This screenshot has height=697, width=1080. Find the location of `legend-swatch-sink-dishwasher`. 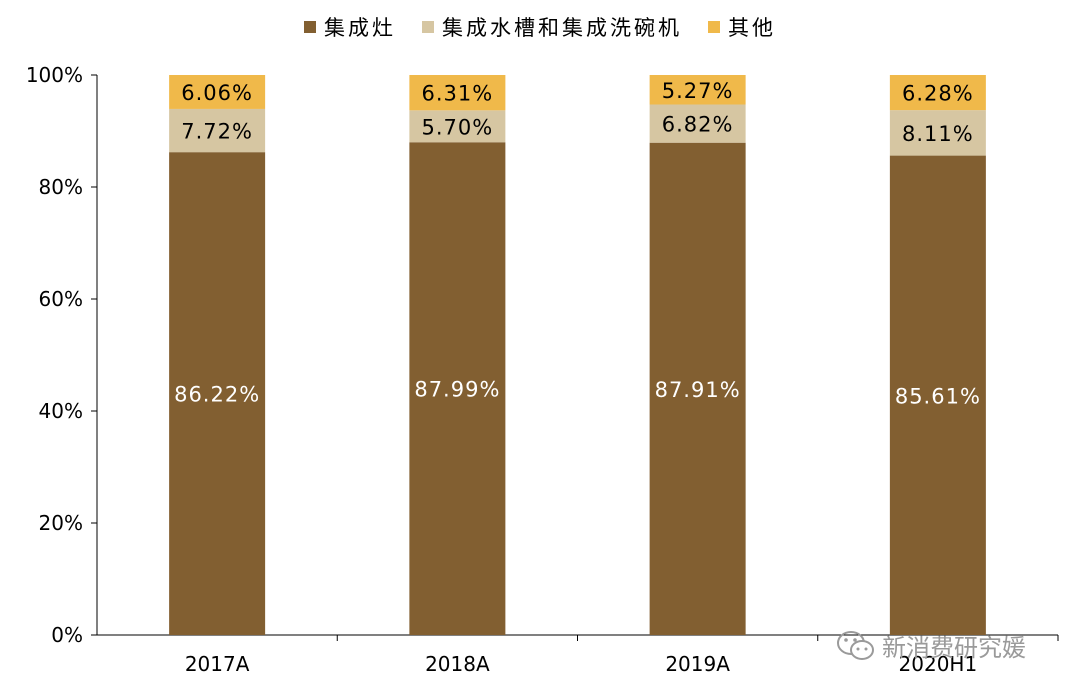

legend-swatch-sink-dishwasher is located at coordinates (428, 27).